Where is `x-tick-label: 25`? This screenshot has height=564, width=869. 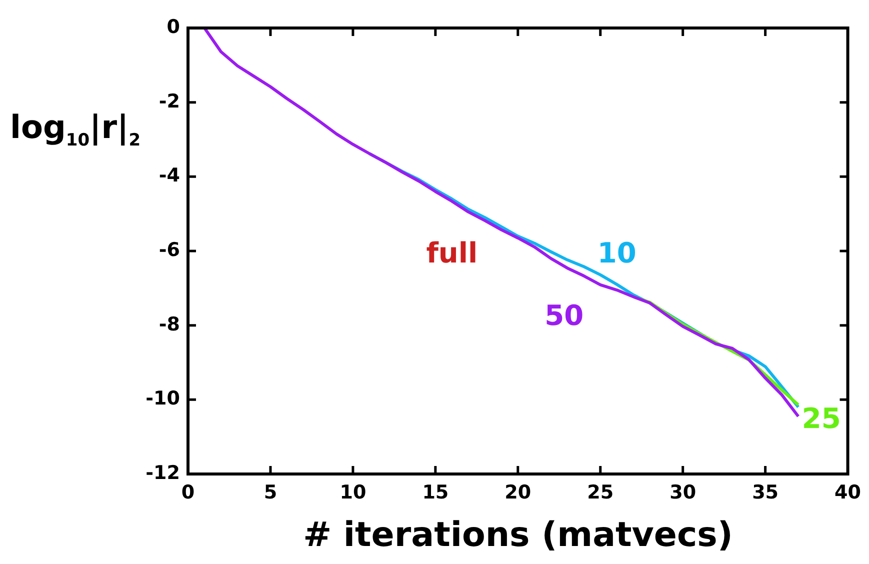 x-tick-label: 25 is located at coordinates (600, 492).